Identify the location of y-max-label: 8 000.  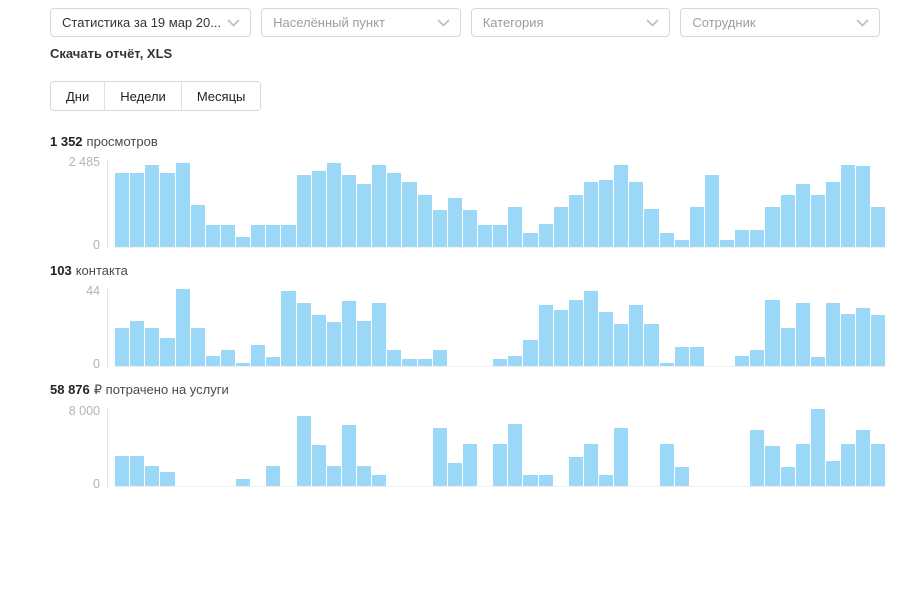
(84, 411).